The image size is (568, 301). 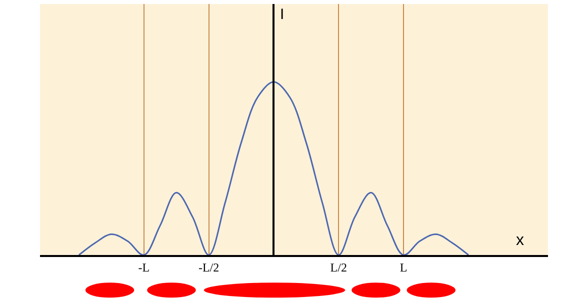 I want to click on y-axis-title: I, so click(x=282, y=14).